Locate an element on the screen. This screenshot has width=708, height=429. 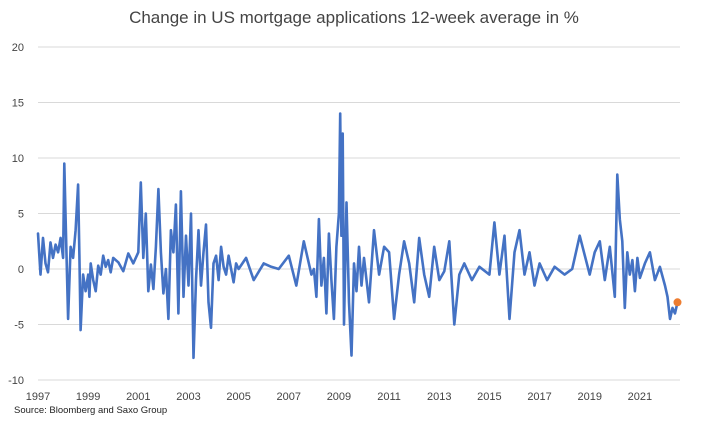
y-axis-ticks: 20 15 10 5 0 -5 -10 is located at coordinates (16, 214).